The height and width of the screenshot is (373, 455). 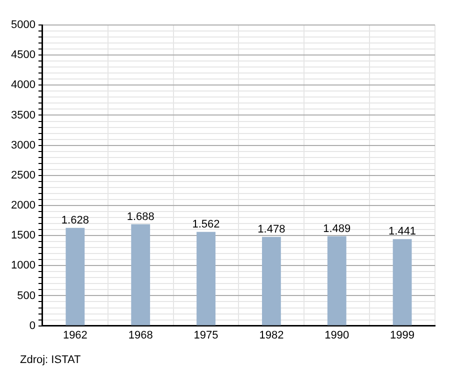 What do you see at coordinates (402, 335) in the screenshot?
I see `x-tick-label: 1999` at bounding box center [402, 335].